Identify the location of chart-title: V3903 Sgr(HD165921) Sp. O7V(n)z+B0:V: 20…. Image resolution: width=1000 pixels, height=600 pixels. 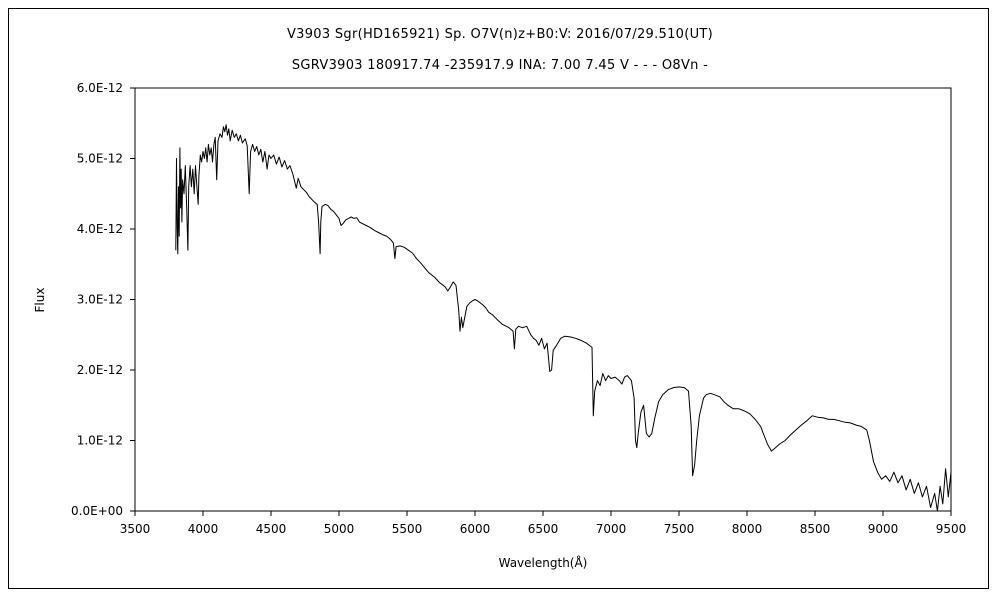
(500, 34).